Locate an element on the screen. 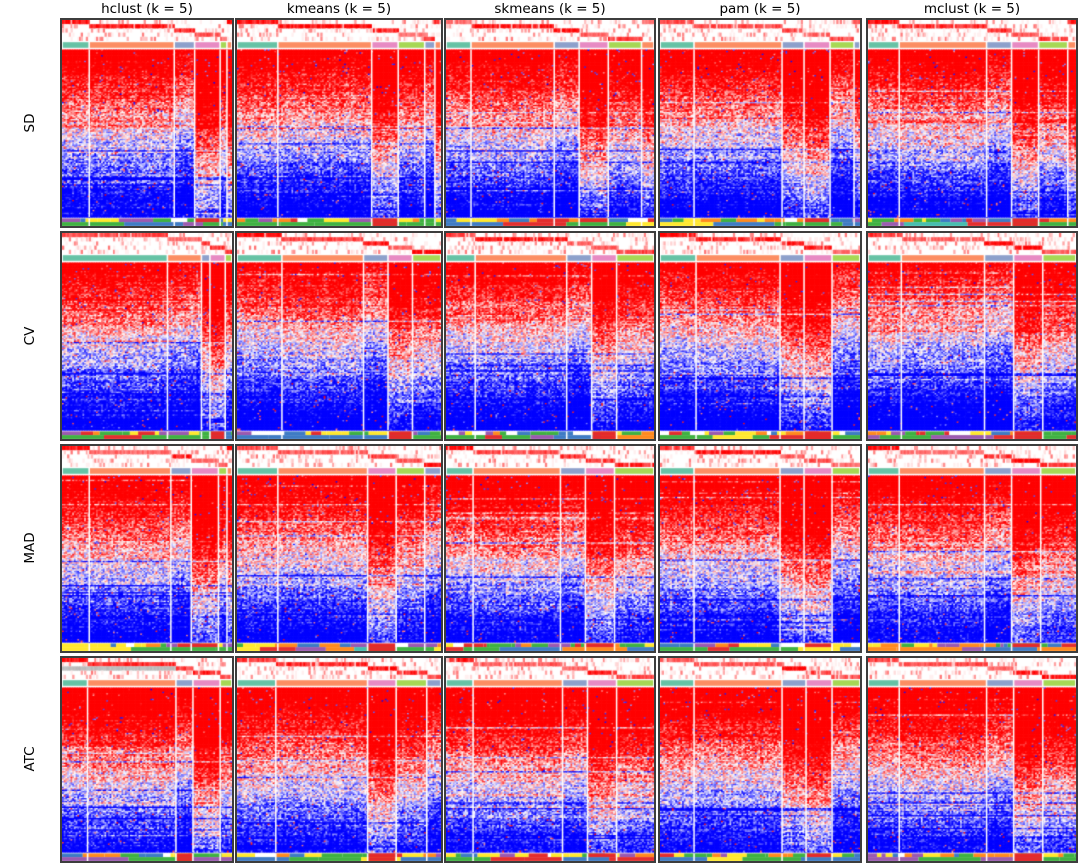 This screenshot has height=864, width=1080. heatmap-panel-mad-skmeans is located at coordinates (550, 548).